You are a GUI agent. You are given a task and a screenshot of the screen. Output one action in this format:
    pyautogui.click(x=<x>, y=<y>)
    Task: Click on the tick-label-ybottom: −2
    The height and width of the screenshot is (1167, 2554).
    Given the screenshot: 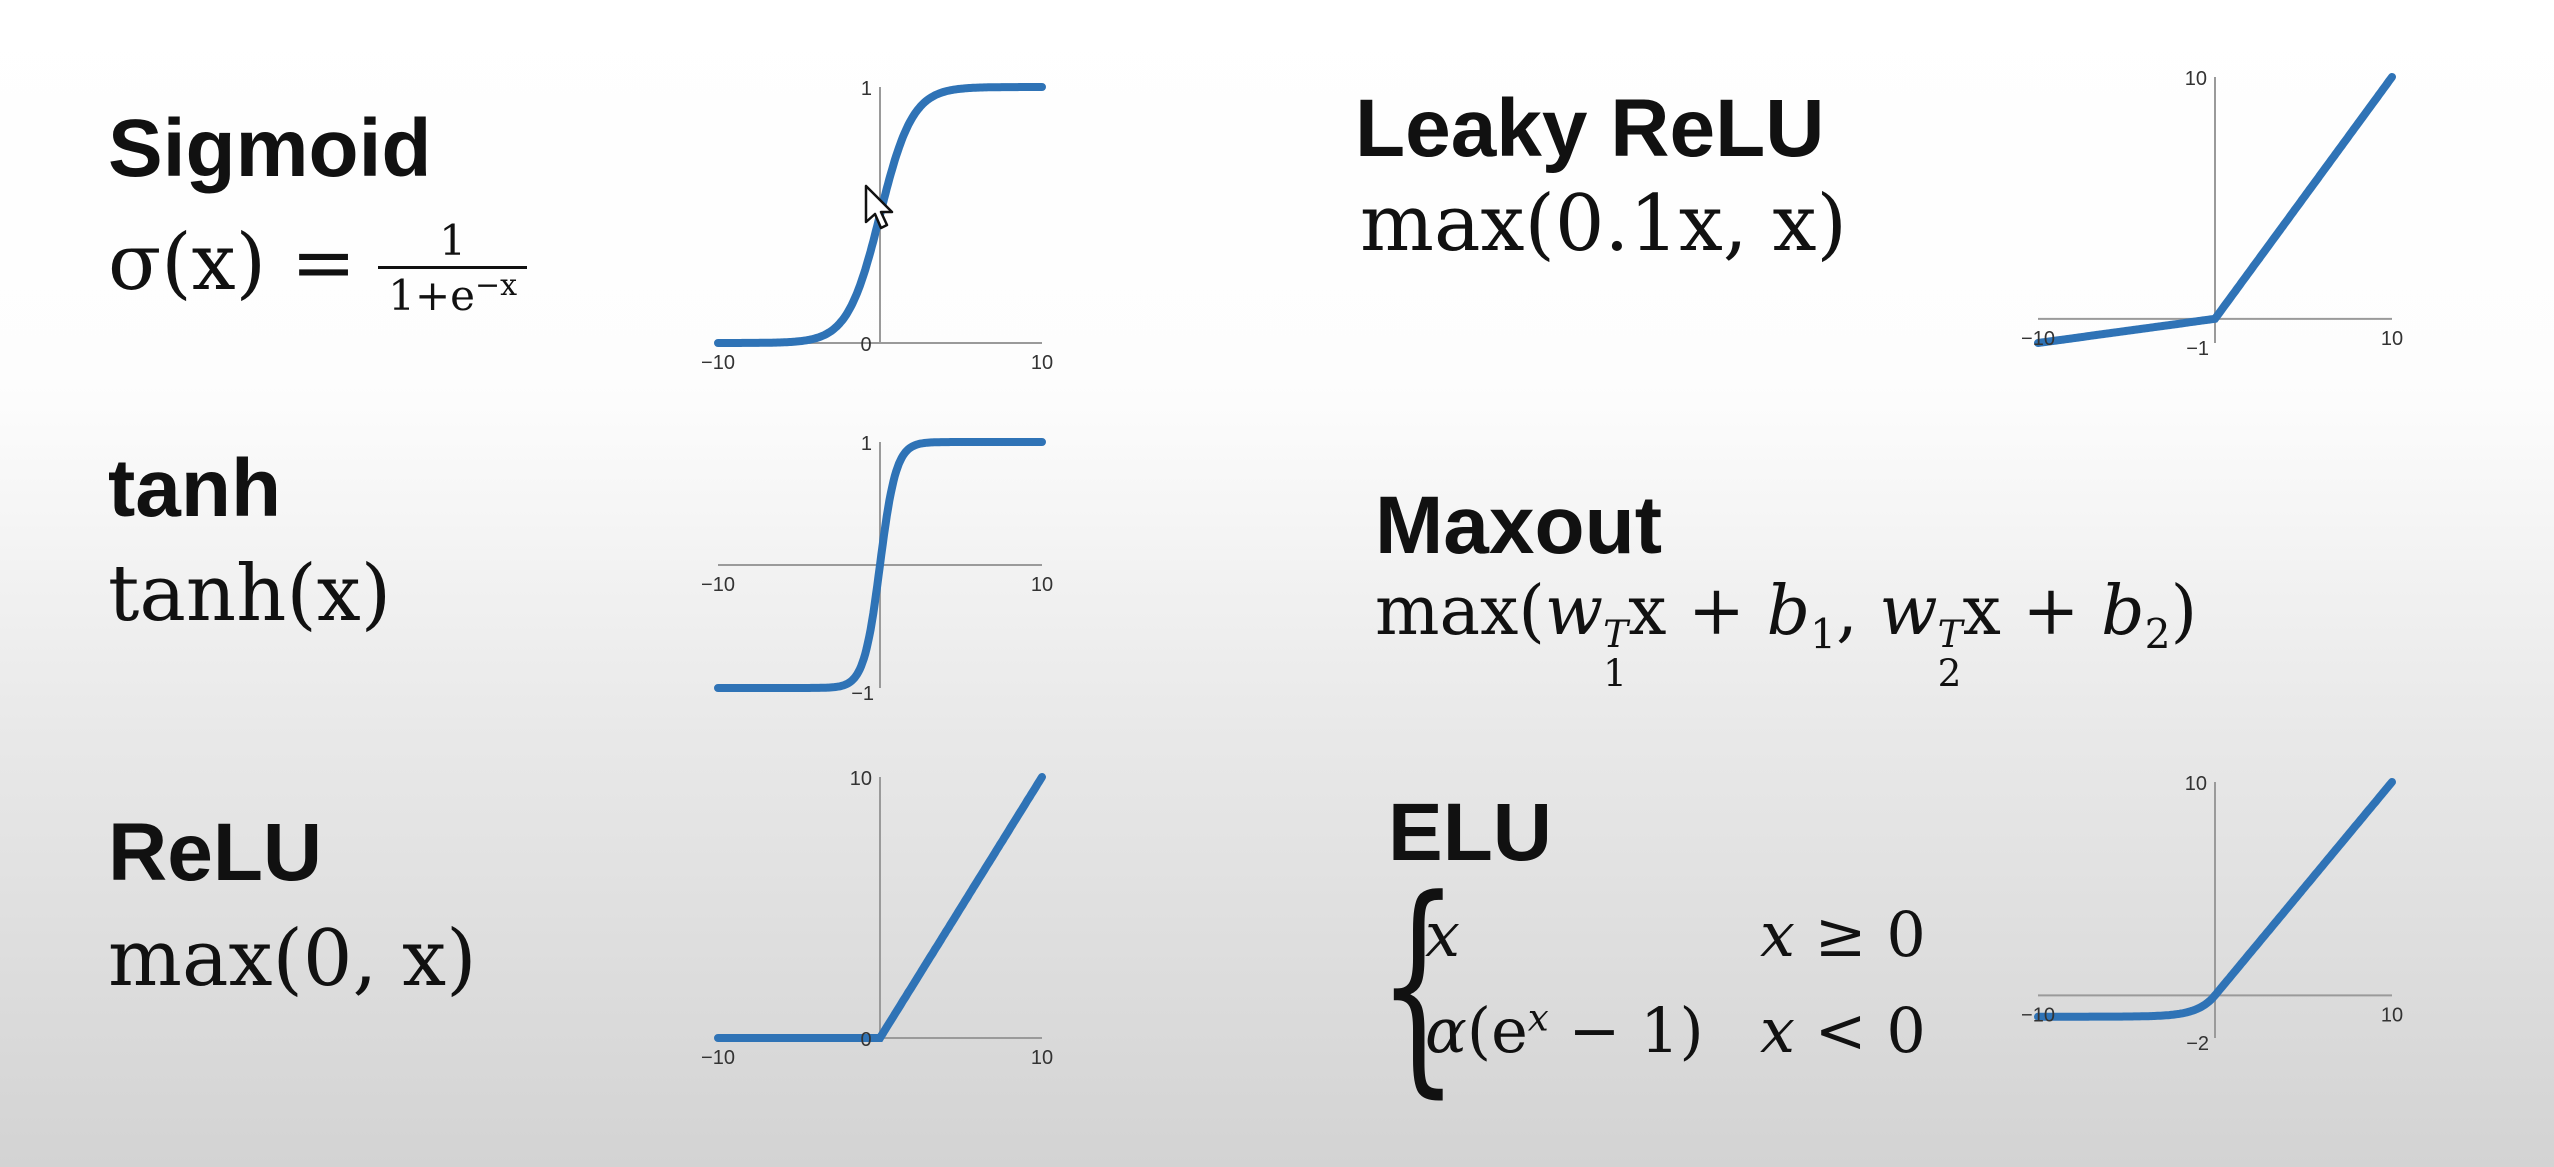 What is the action you would take?
    pyautogui.click(x=2197, y=1044)
    